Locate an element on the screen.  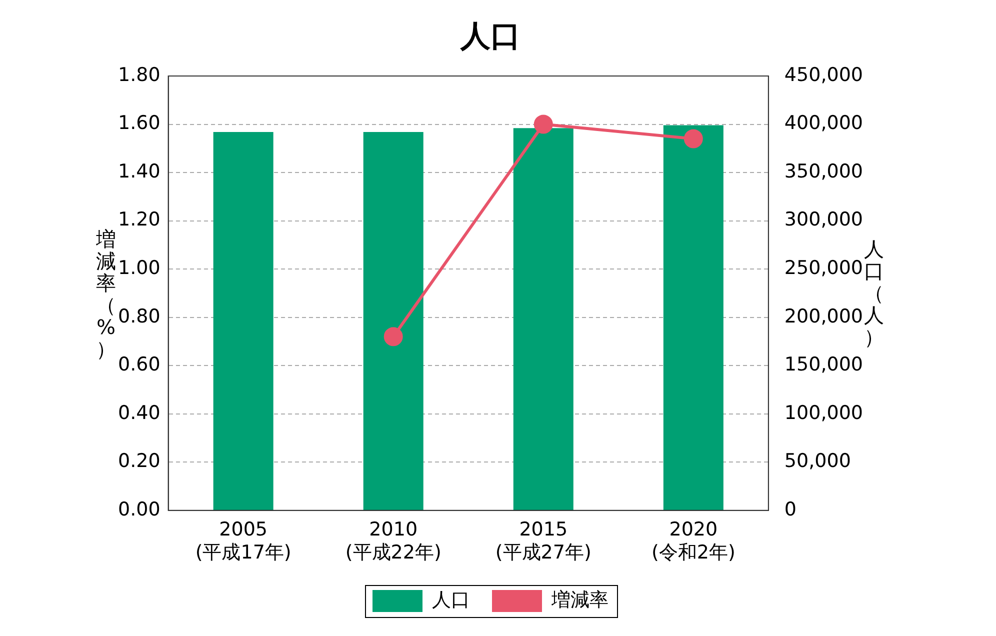
legend-label: 人口 is located at coordinates (451, 599).